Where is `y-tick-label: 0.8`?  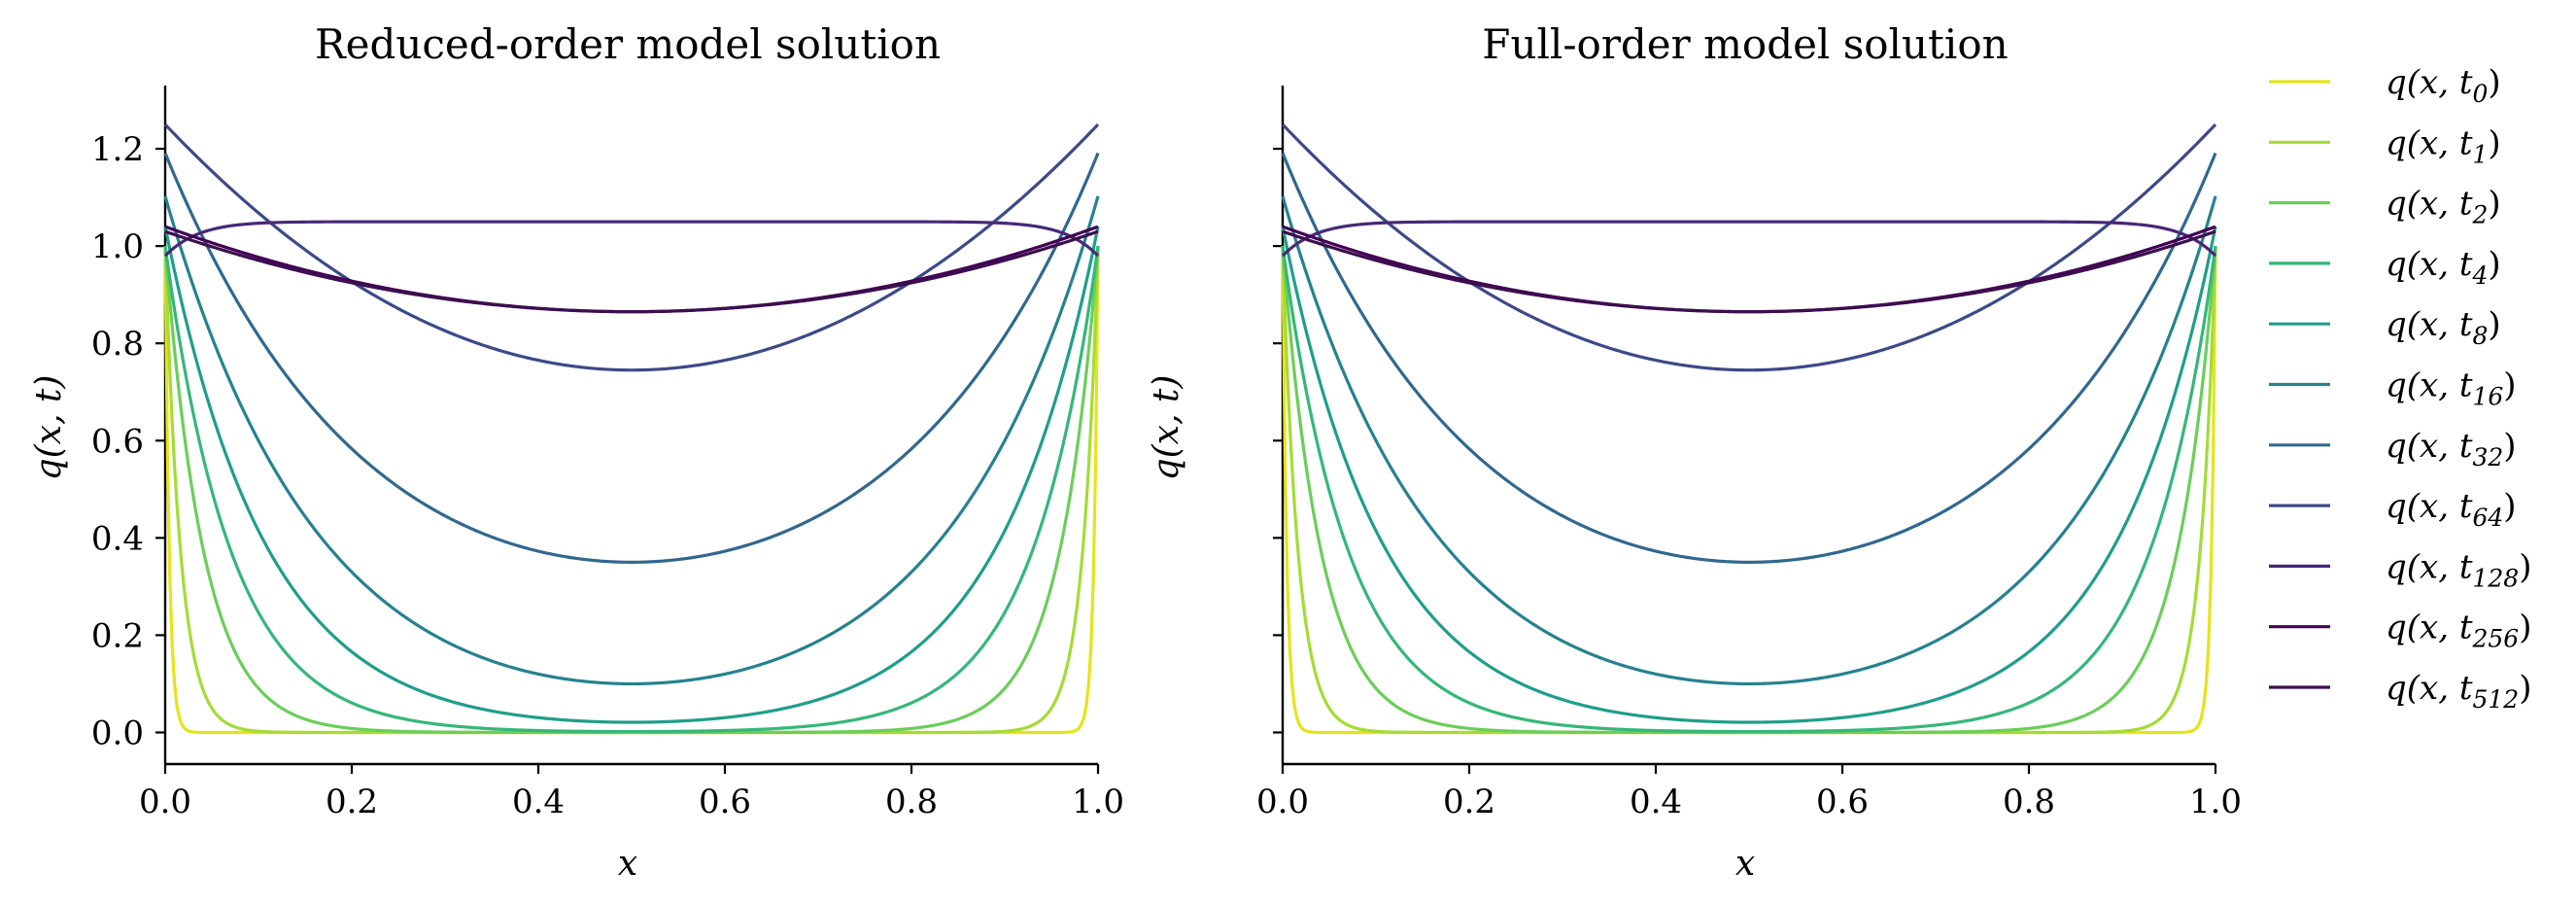
y-tick-label: 0.8 is located at coordinates (118, 344).